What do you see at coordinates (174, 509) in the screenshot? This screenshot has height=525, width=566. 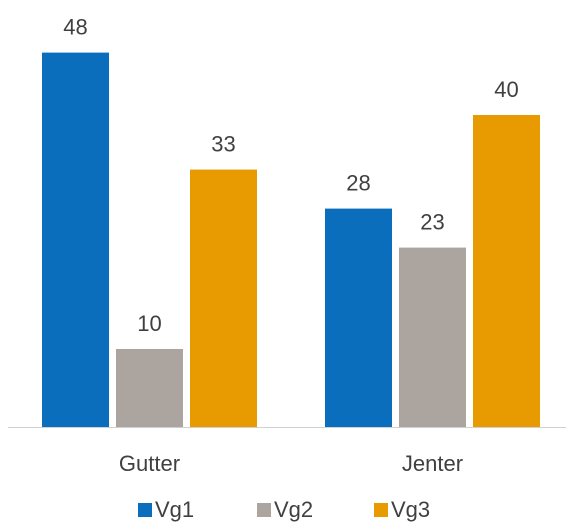 I see `legend-label: Vg1` at bounding box center [174, 509].